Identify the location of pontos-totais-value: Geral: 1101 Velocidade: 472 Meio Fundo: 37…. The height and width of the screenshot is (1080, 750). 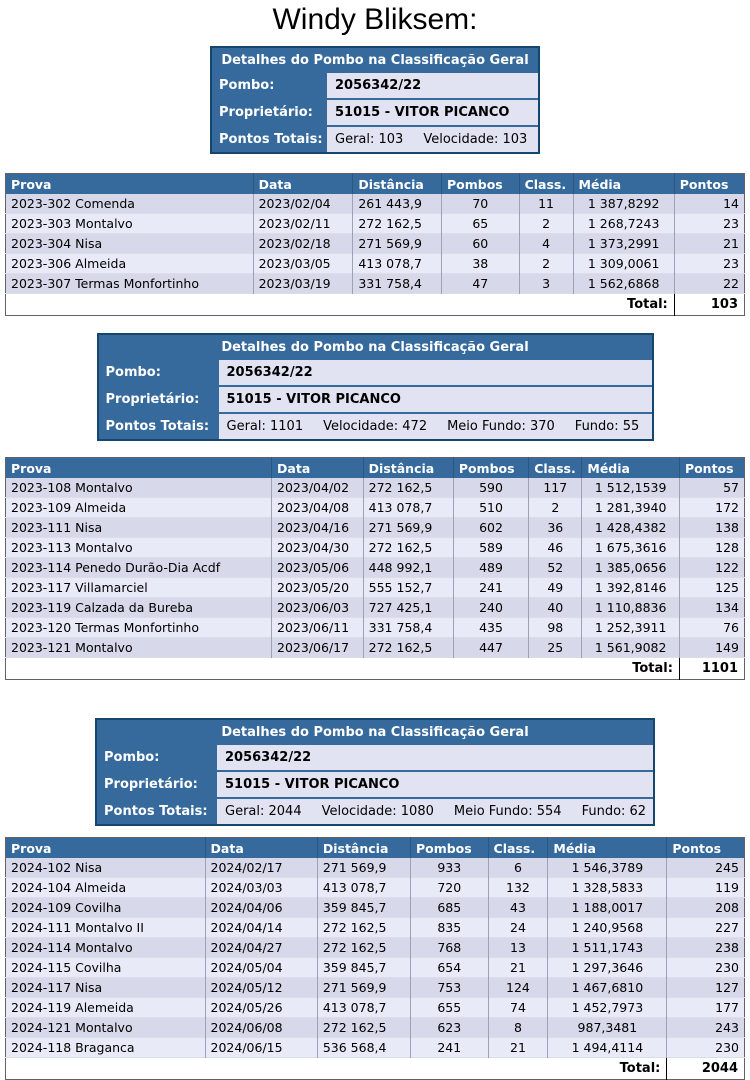
(435, 426).